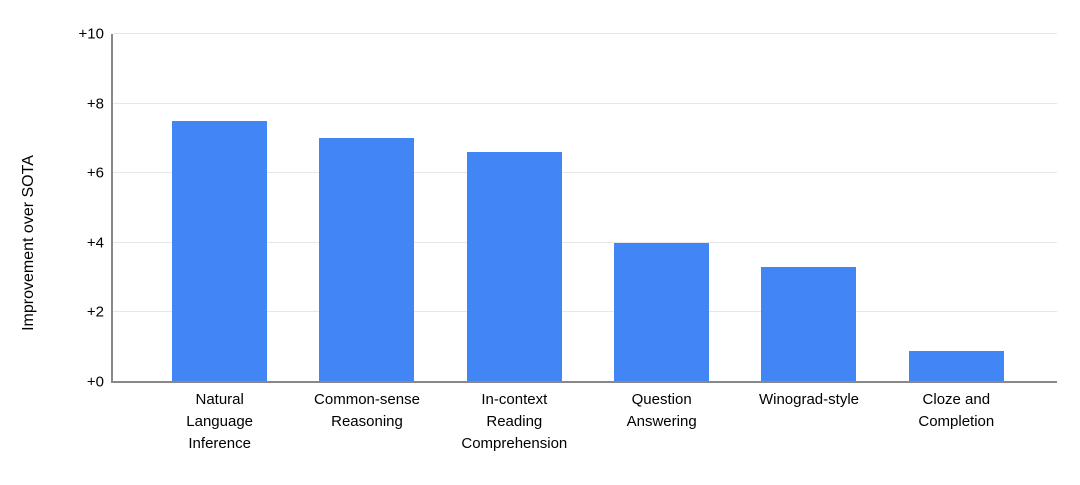 The width and height of the screenshot is (1080, 485). Describe the element at coordinates (28, 243) in the screenshot. I see `y-axis-title: Improvement over SOTA` at that location.